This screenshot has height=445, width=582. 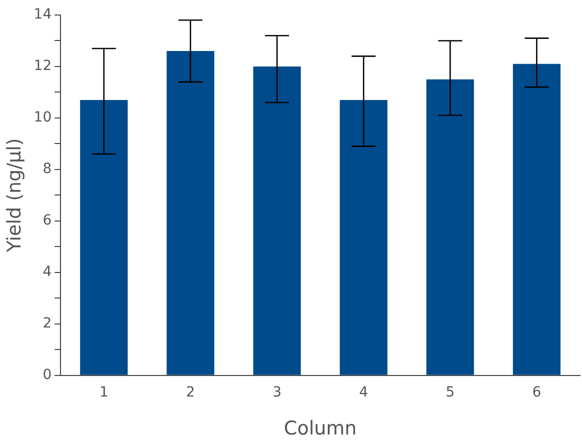 What do you see at coordinates (537, 392) in the screenshot?
I see `x-tick-label: 6` at bounding box center [537, 392].